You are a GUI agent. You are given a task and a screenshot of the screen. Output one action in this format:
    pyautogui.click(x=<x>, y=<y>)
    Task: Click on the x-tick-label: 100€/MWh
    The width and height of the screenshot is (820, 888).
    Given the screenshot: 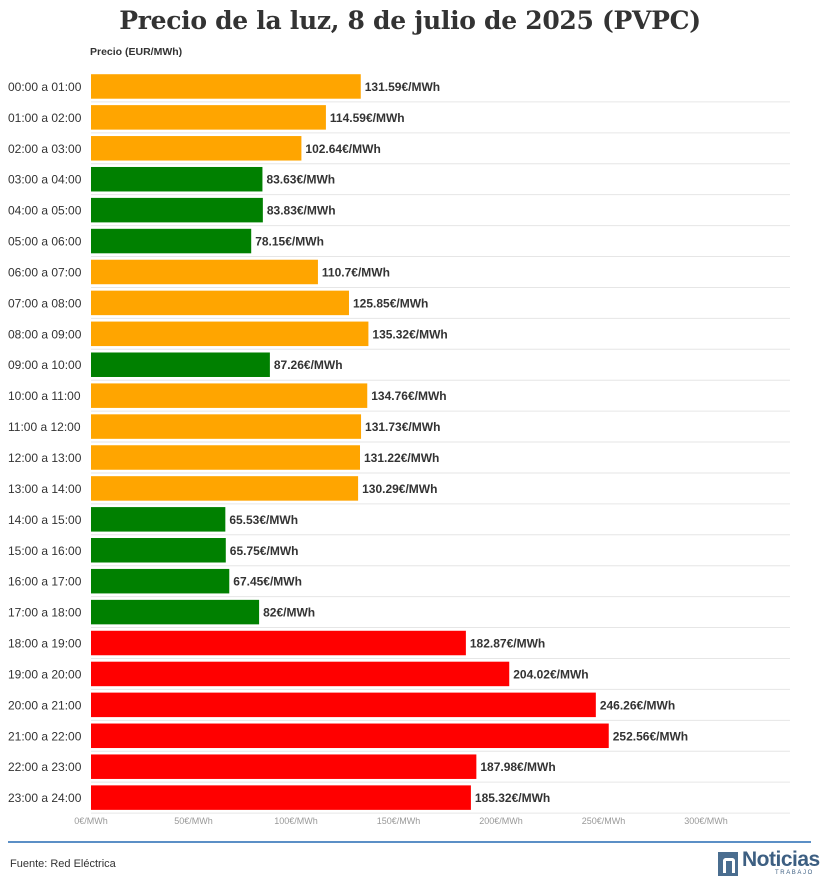 What is the action you would take?
    pyautogui.click(x=296, y=821)
    